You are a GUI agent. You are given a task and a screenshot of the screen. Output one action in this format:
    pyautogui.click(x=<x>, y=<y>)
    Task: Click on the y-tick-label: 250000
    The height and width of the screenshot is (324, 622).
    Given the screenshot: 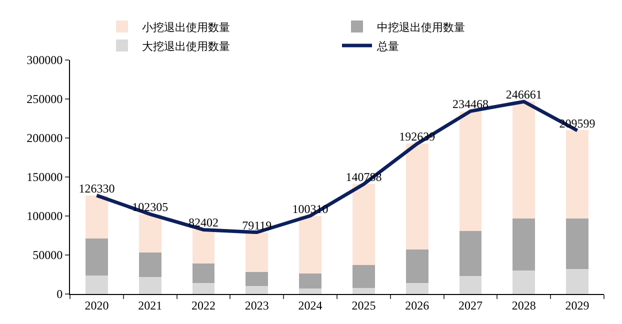 What is the action you would take?
    pyautogui.click(x=44, y=99)
    